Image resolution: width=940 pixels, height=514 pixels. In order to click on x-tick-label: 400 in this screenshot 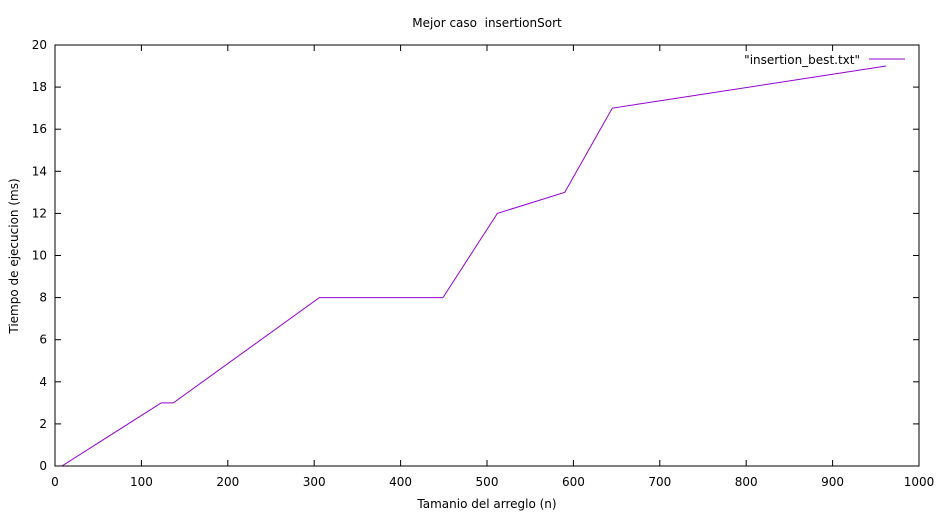, I will do `click(400, 482)`.